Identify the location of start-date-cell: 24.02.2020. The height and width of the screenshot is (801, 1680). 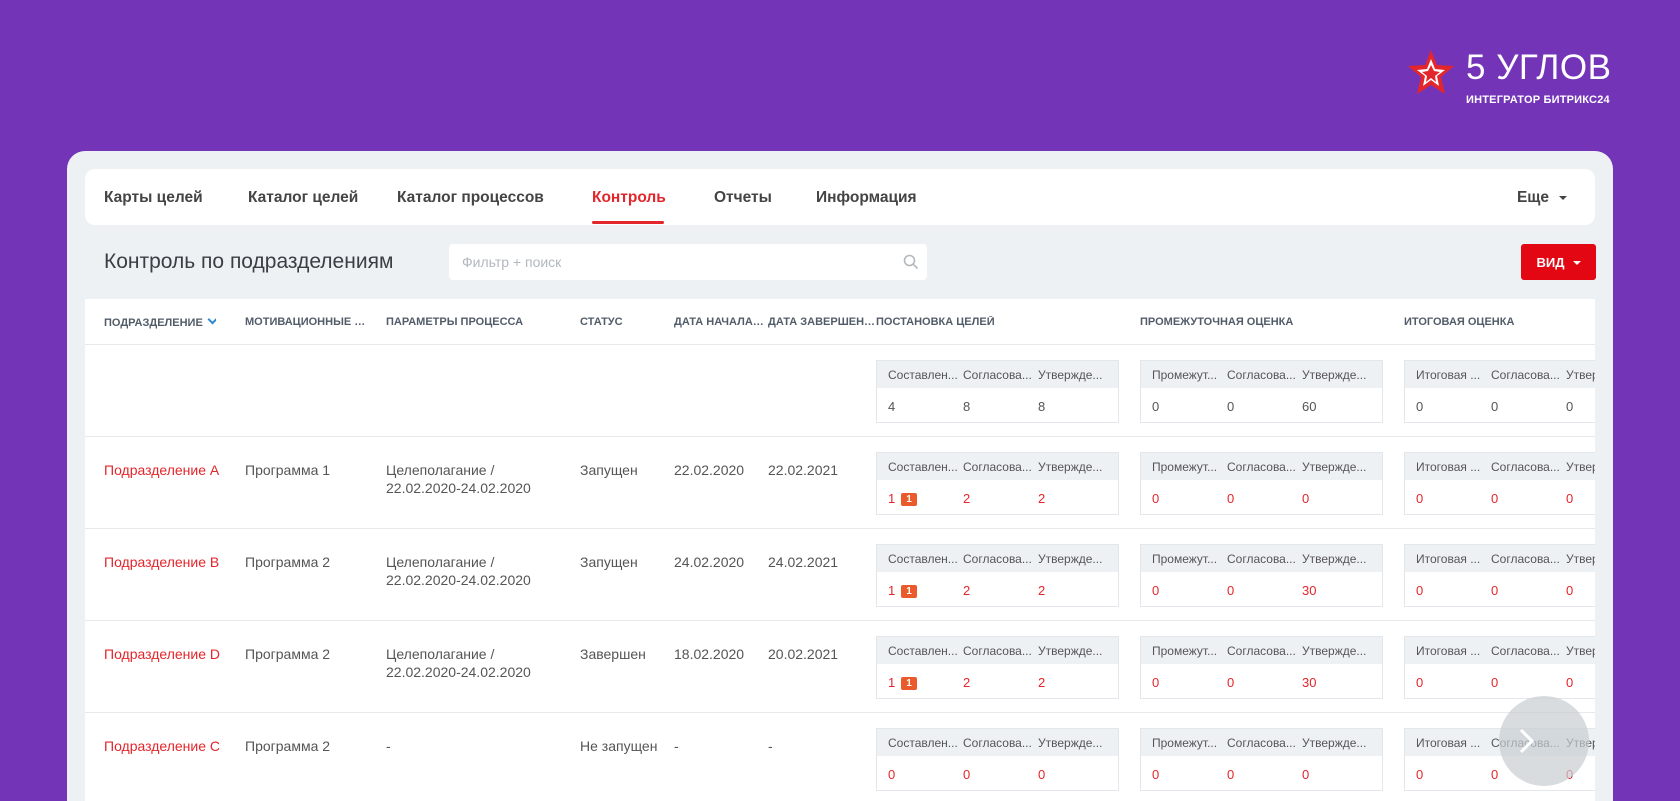
(709, 562).